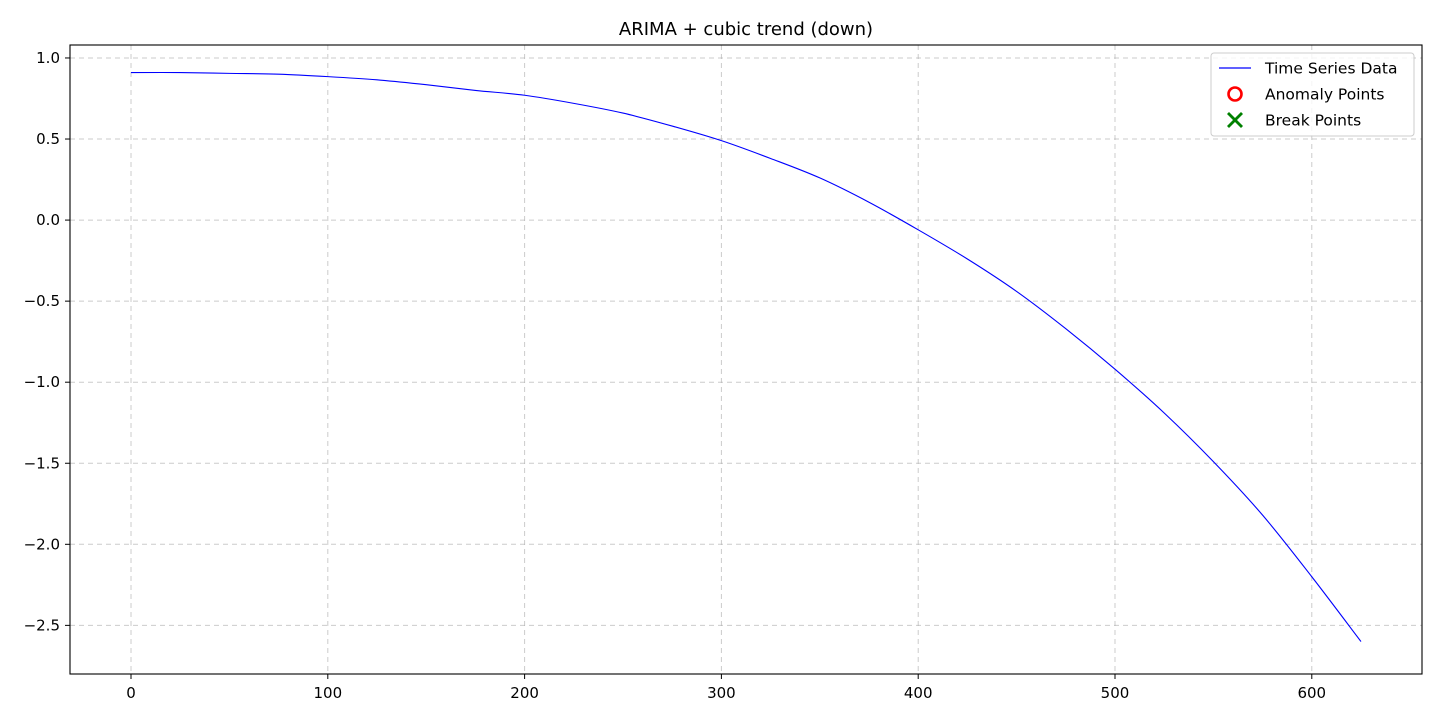  I want to click on legend-x-stroke, so click(1235, 120).